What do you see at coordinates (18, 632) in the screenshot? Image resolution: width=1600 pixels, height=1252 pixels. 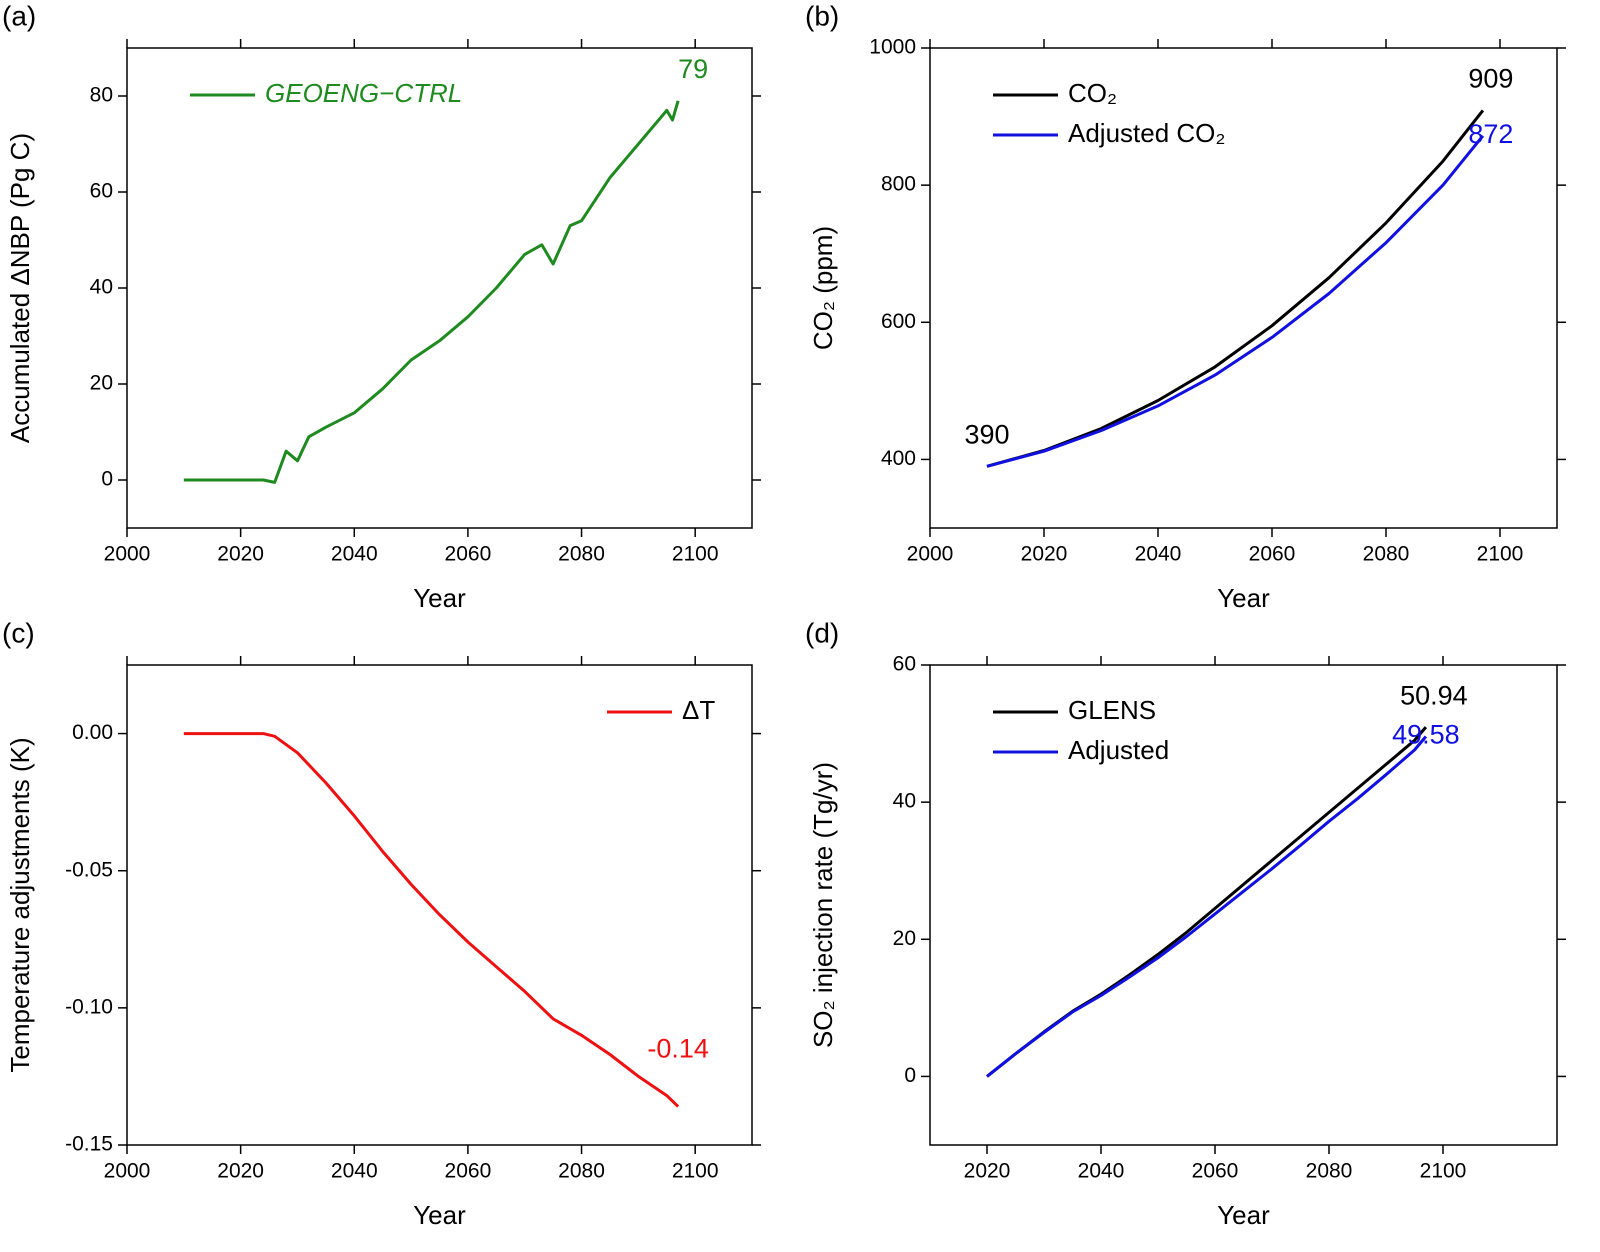 I see `panel-label: (c)` at bounding box center [18, 632].